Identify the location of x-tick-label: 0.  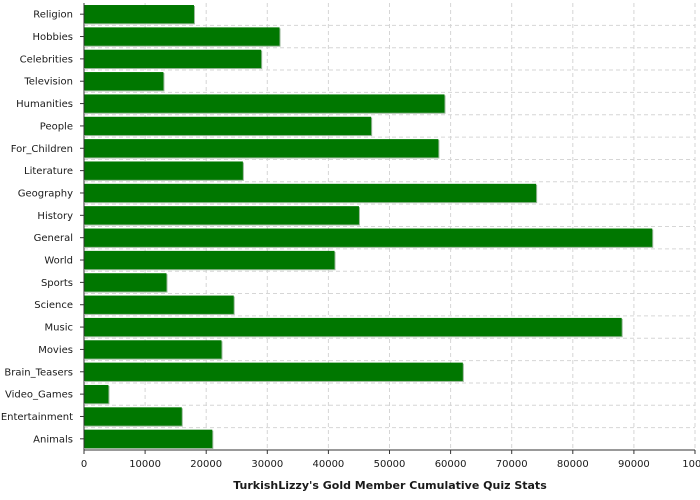
(84, 464).